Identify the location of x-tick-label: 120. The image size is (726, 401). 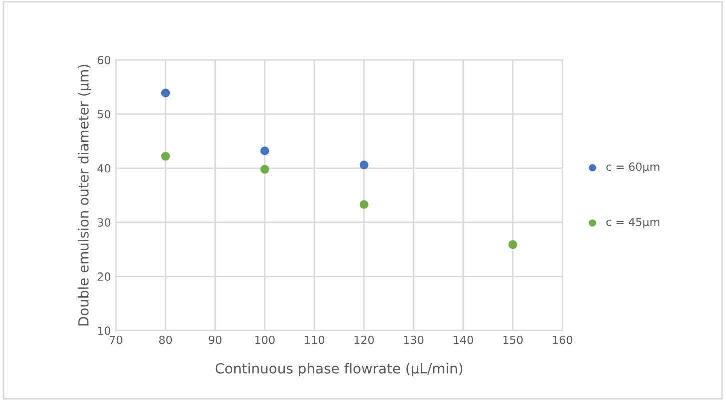
(364, 340).